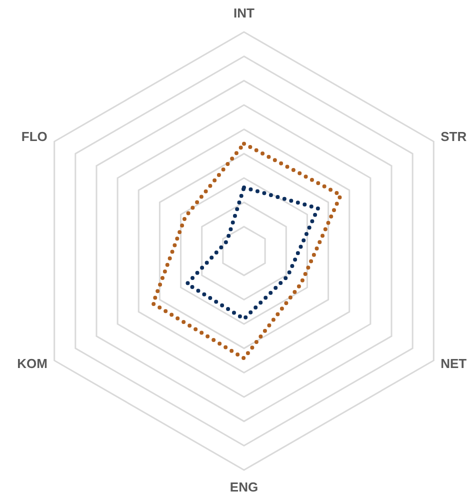  What do you see at coordinates (453, 363) in the screenshot?
I see `spoke-label: NET` at bounding box center [453, 363].